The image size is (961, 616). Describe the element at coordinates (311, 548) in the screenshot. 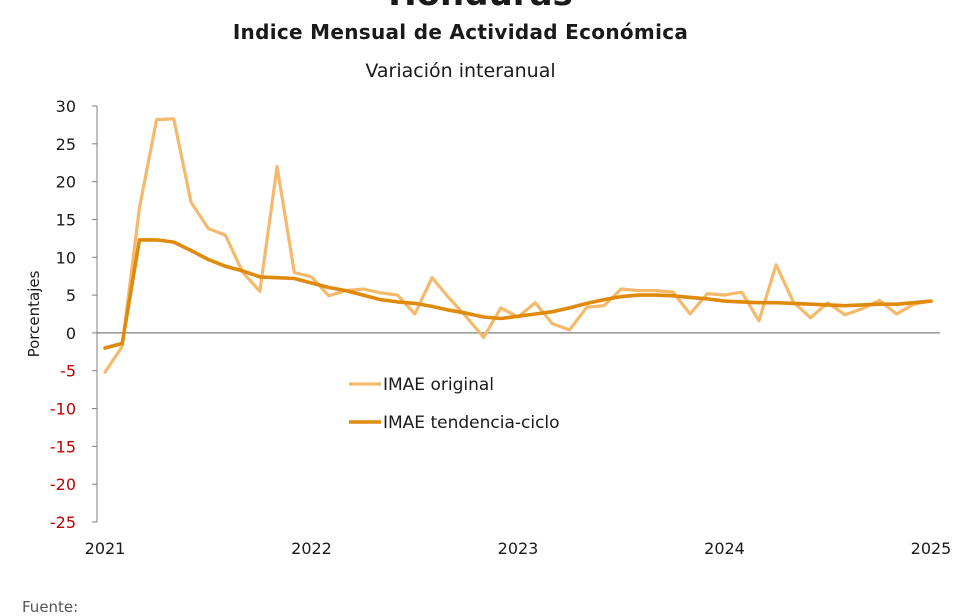

I see `x-tick-label: 2022` at that location.